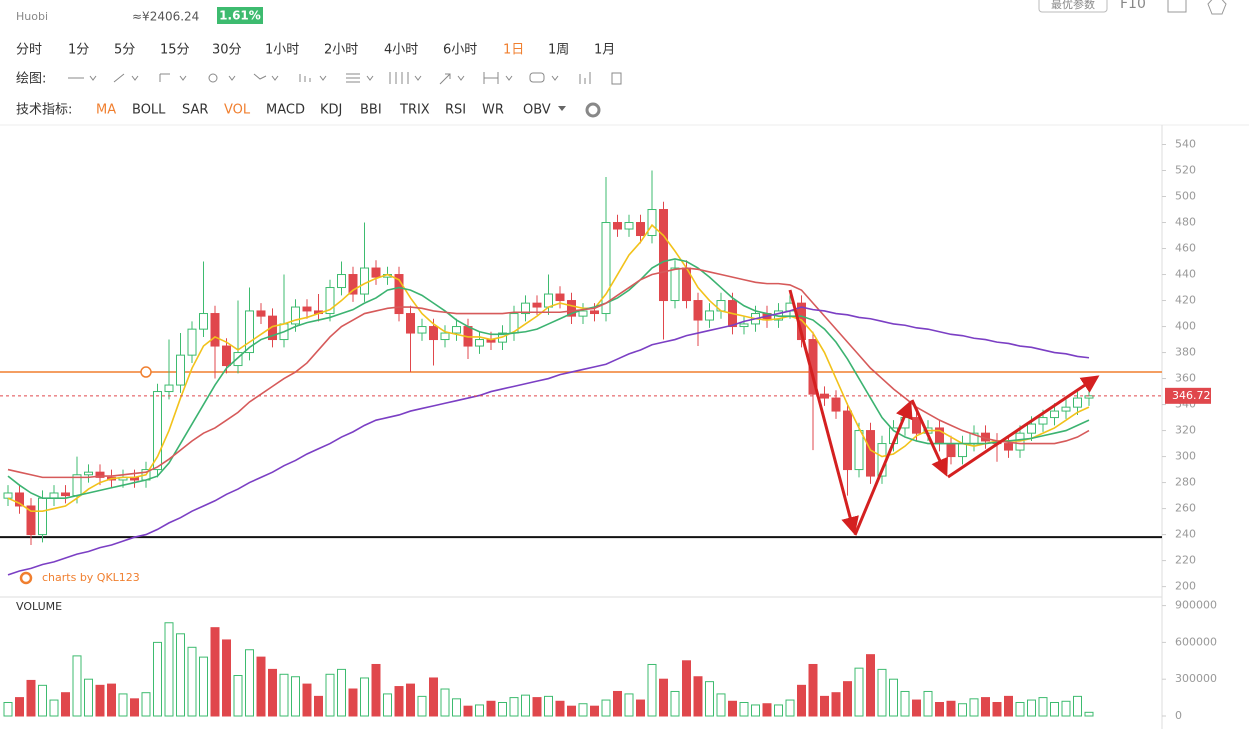 The image size is (1249, 729). Describe the element at coordinates (558, 50) in the screenshot. I see `period-tab: 1周` at that location.